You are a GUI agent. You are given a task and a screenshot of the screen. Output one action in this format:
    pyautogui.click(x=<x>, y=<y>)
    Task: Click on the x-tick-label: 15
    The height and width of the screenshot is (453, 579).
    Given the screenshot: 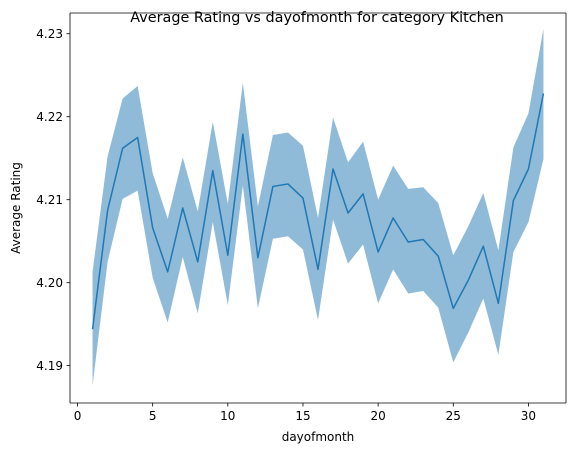 What is the action you would take?
    pyautogui.click(x=302, y=416)
    